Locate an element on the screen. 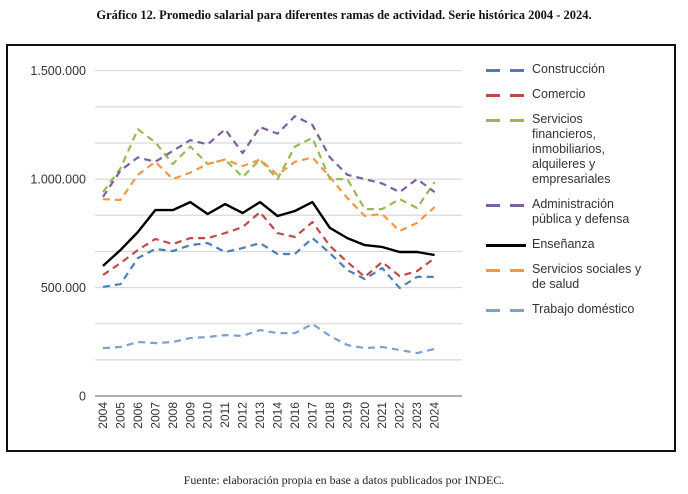 Image resolution: width=688 pixels, height=494 pixels. x-tick-label: 2008 is located at coordinates (173, 415).